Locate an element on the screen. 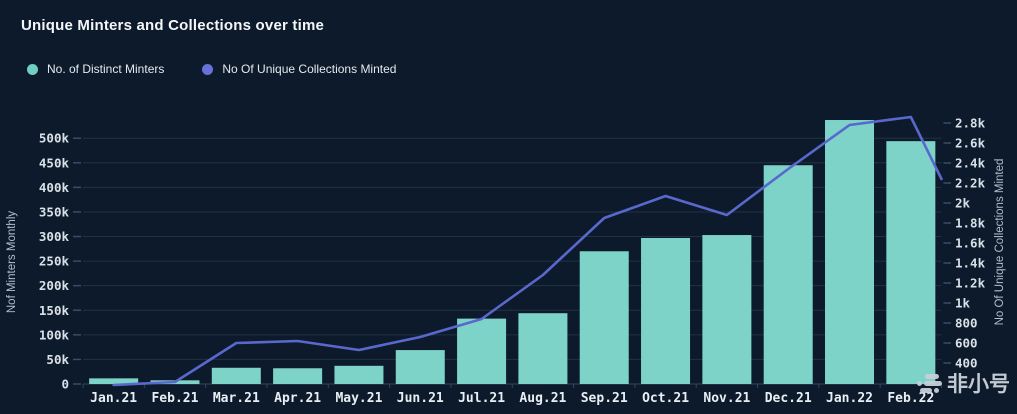 The height and width of the screenshot is (414, 1017). bar-Mar.21 is located at coordinates (236, 375).